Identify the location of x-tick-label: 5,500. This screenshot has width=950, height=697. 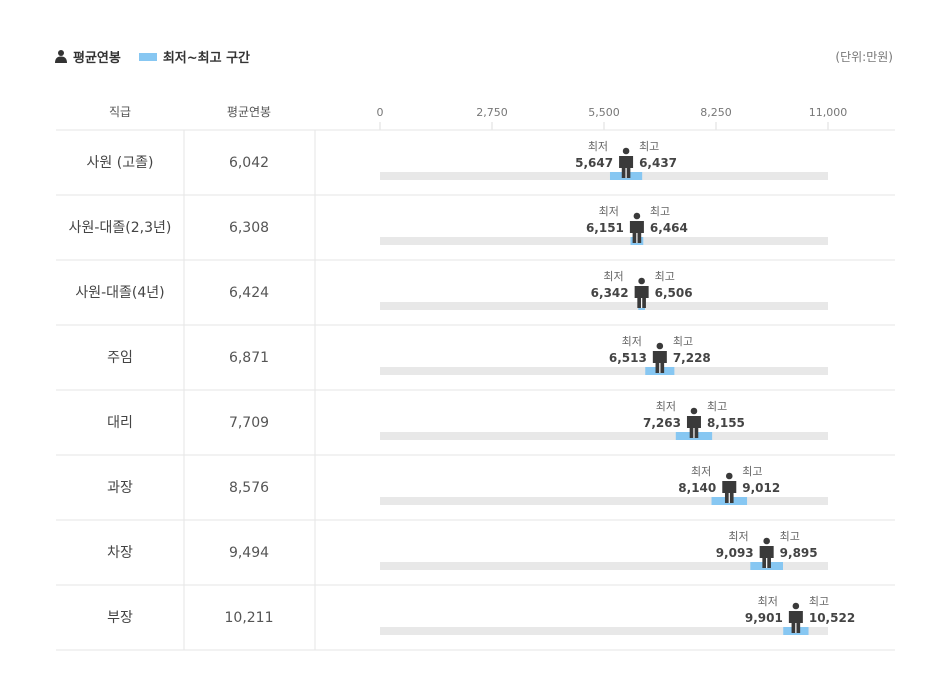
(604, 112).